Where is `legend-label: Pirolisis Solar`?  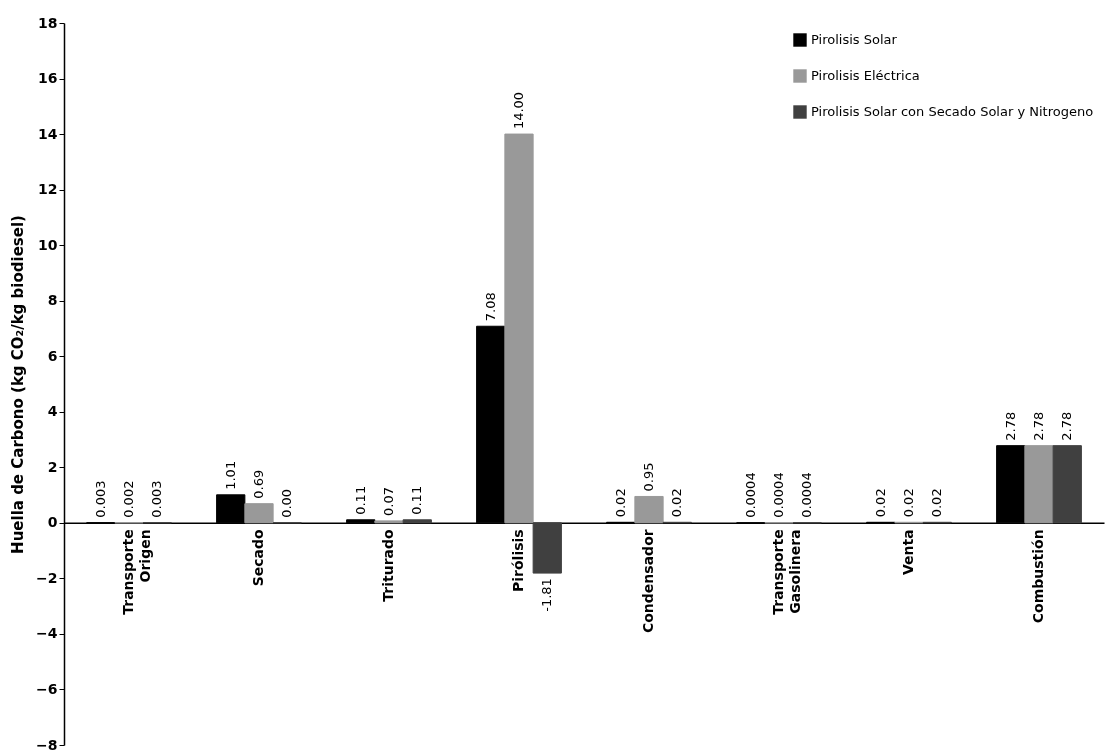
legend-label: Pirolisis Solar is located at coordinates (854, 39).